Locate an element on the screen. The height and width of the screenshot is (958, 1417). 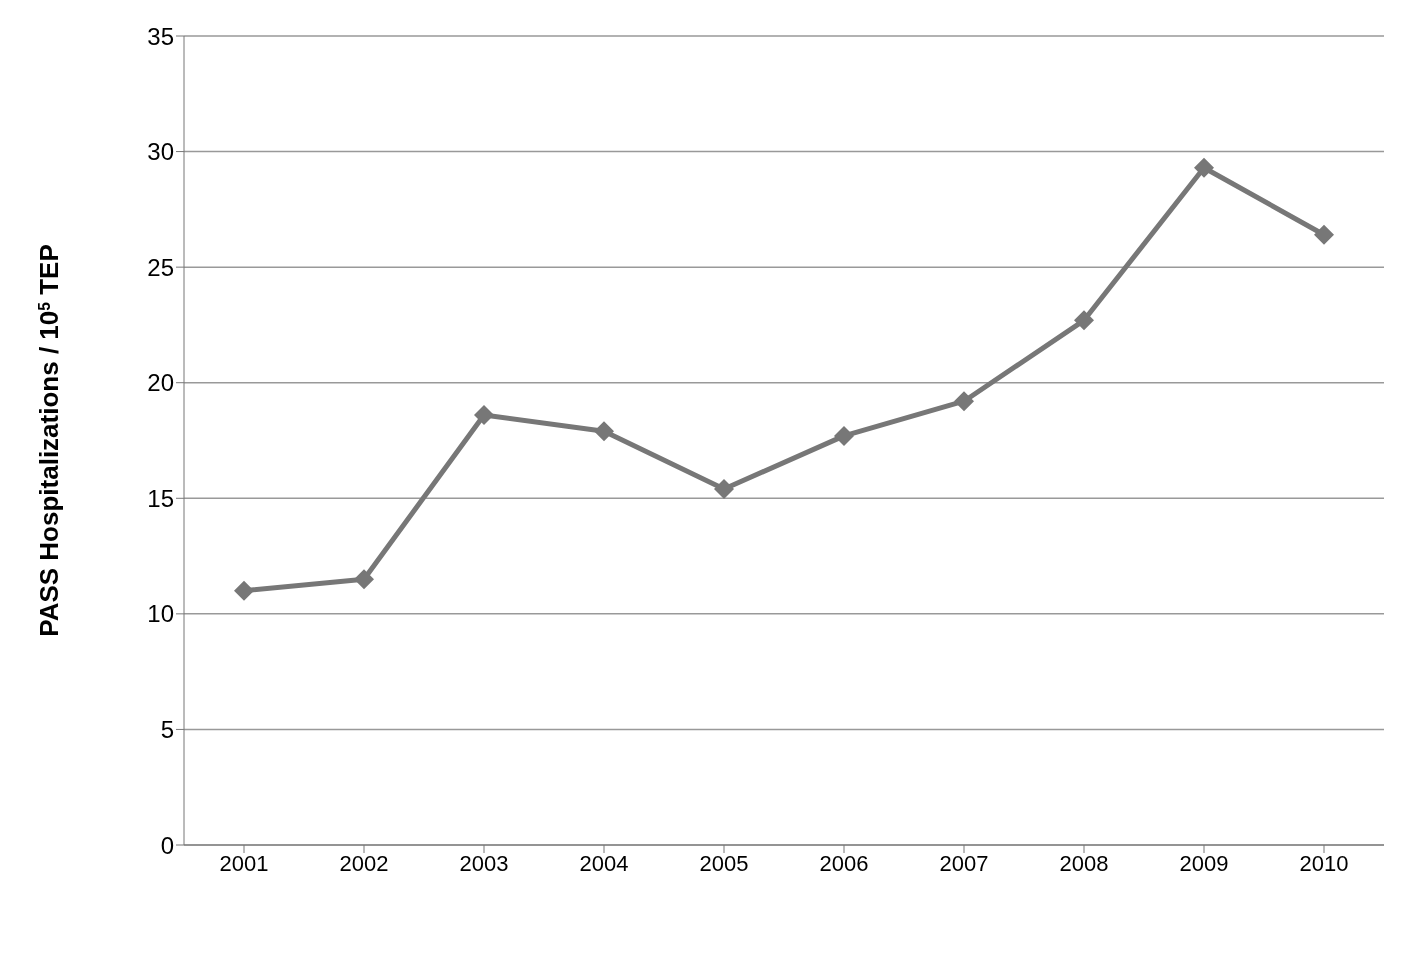
x-tick-label: 2003 is located at coordinates (484, 863).